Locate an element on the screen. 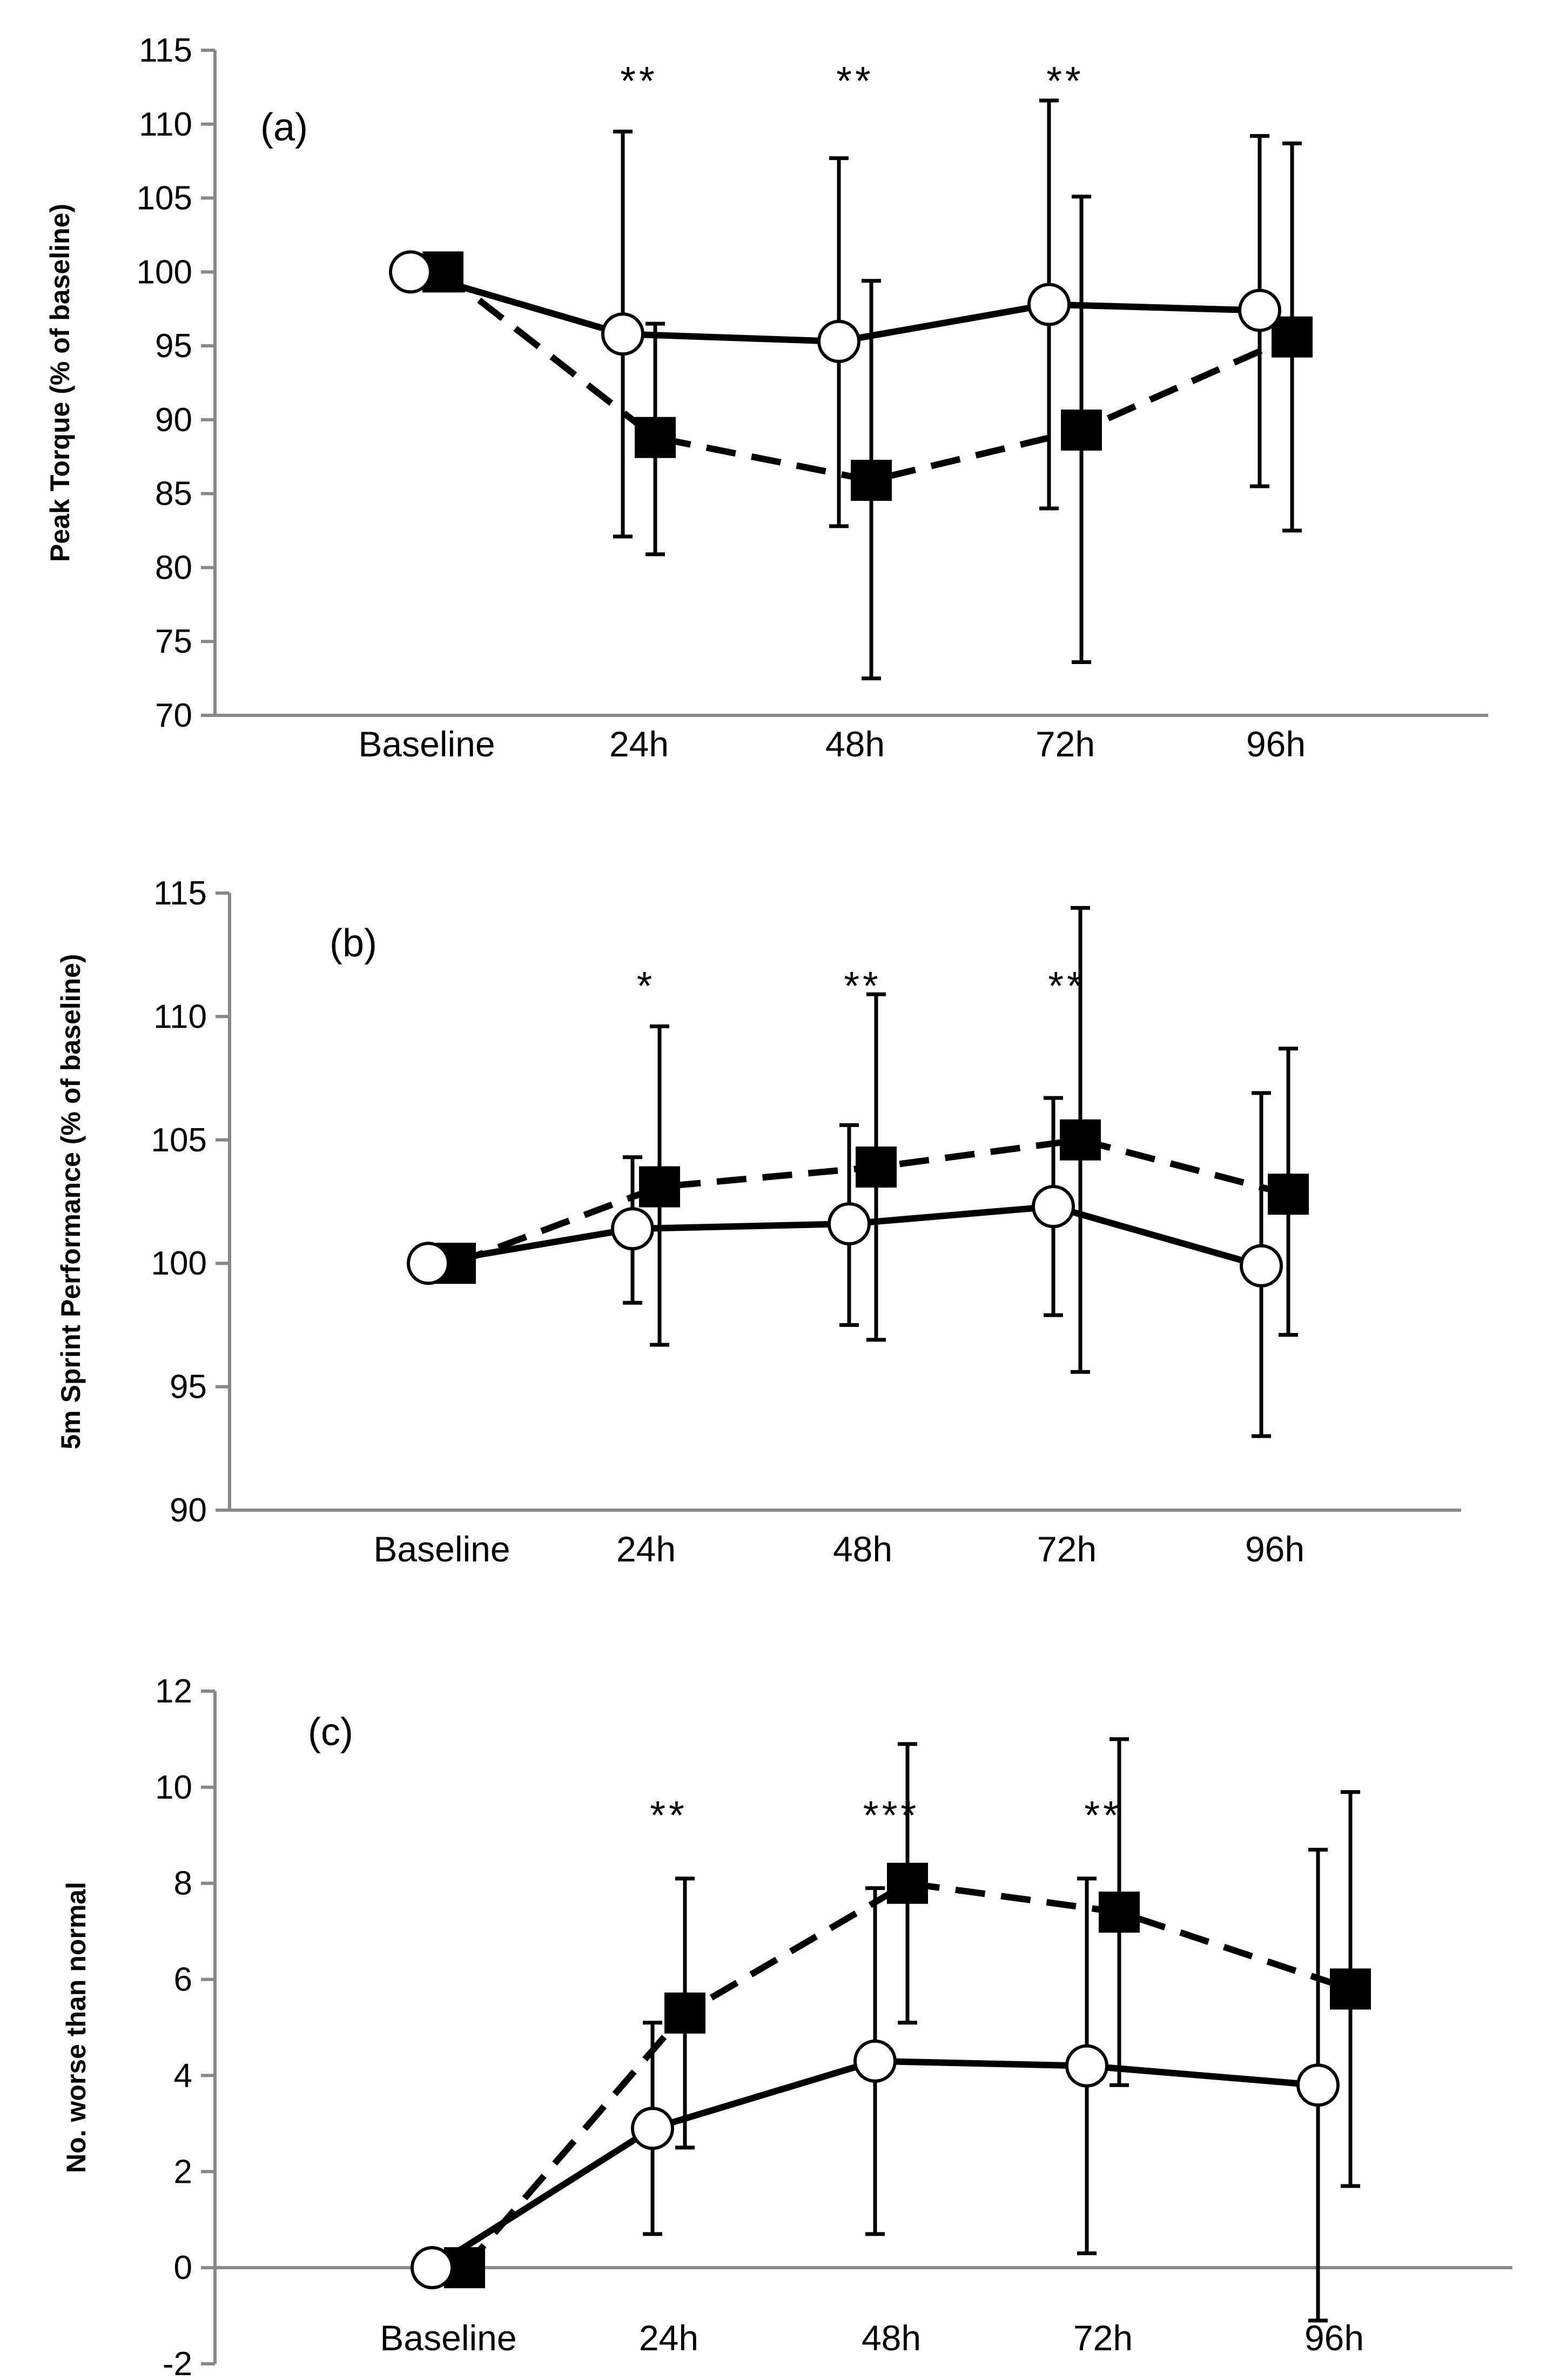  panel-label: (b) is located at coordinates (353, 943).